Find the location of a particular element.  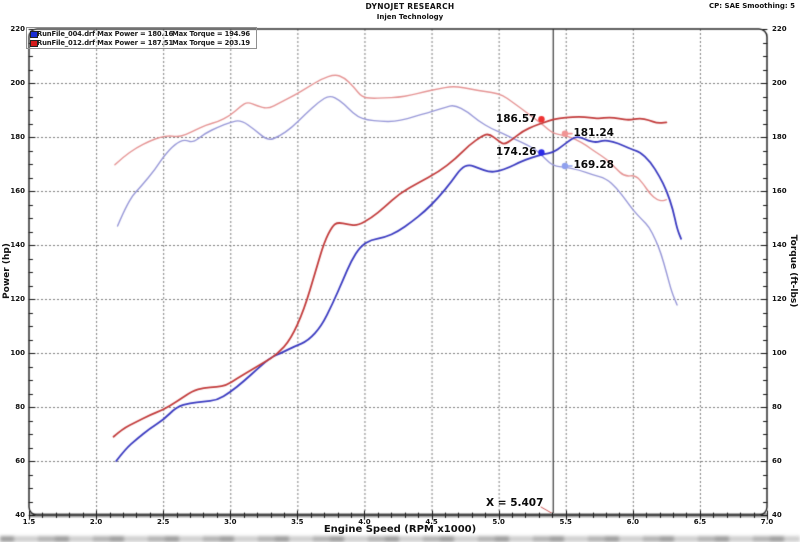

cursor-value-blue-torque: 169.28 is located at coordinates (593, 165).